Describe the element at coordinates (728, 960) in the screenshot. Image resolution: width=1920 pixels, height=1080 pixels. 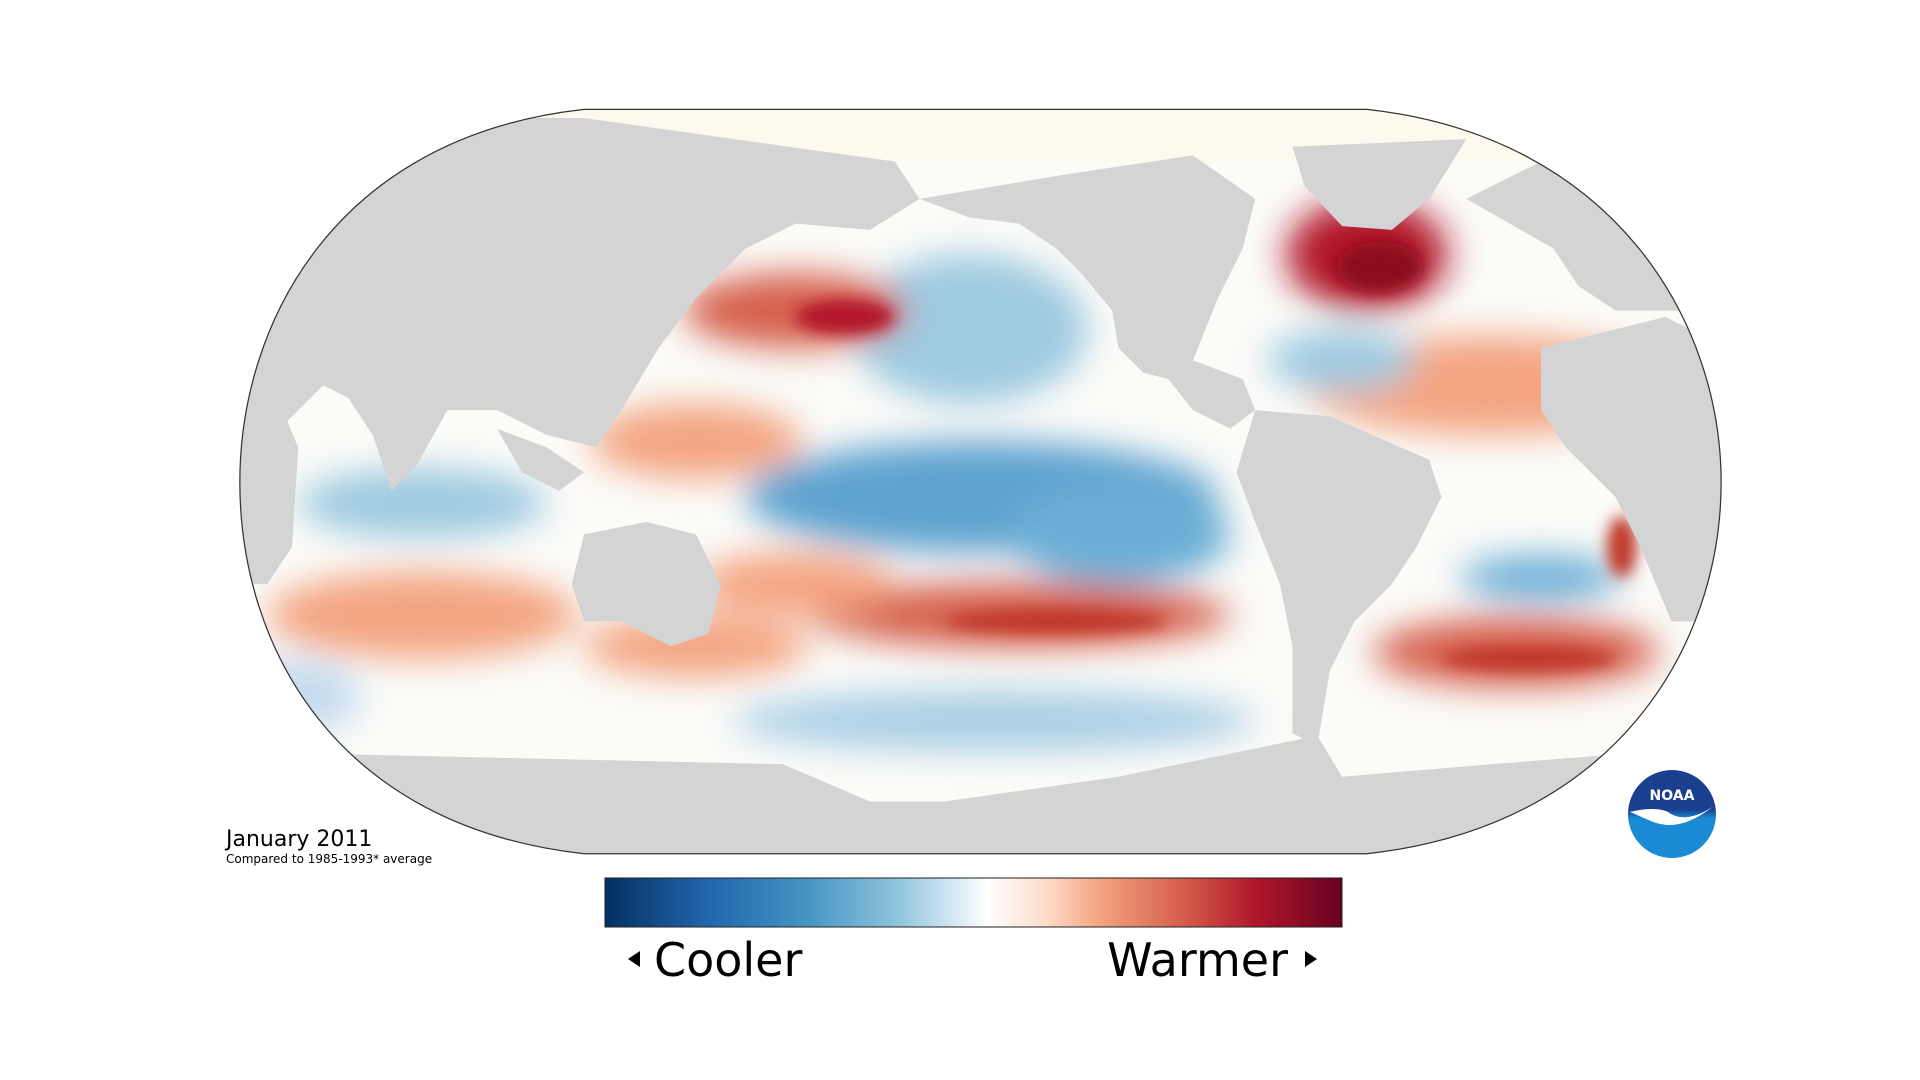
I see `legend-low: Cooler` at that location.